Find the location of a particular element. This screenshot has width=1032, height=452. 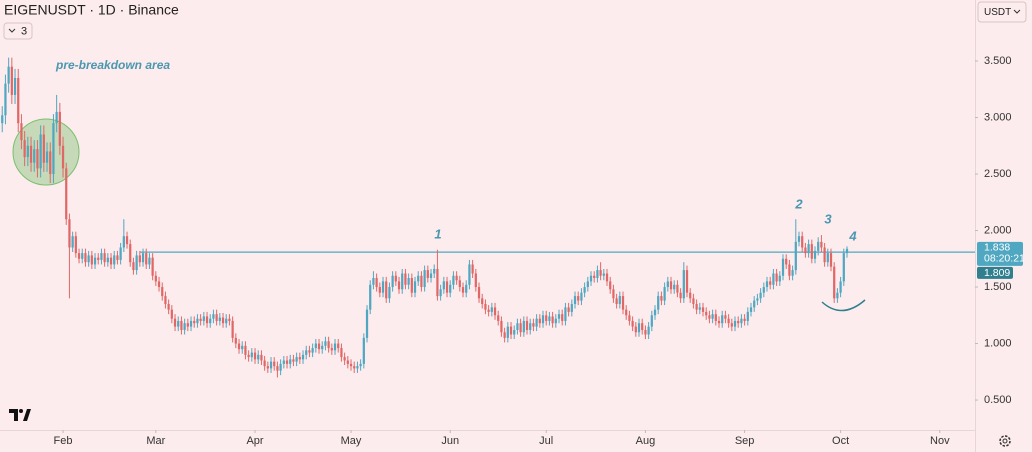

x-tick-label: May is located at coordinates (351, 441).